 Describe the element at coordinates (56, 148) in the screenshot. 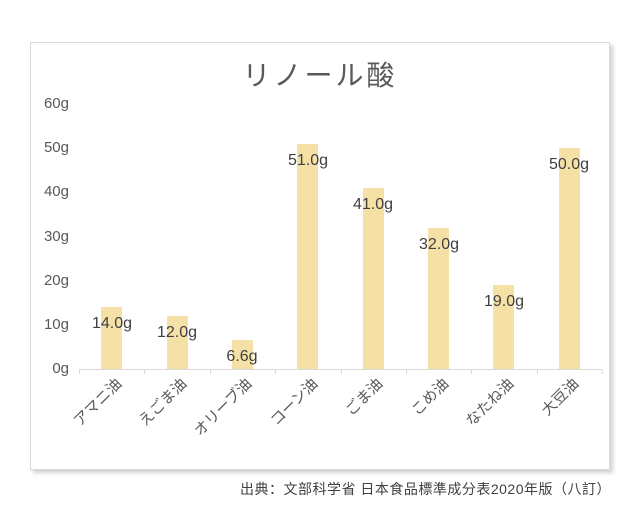

I see `y-axis-tick-label: 50g` at that location.